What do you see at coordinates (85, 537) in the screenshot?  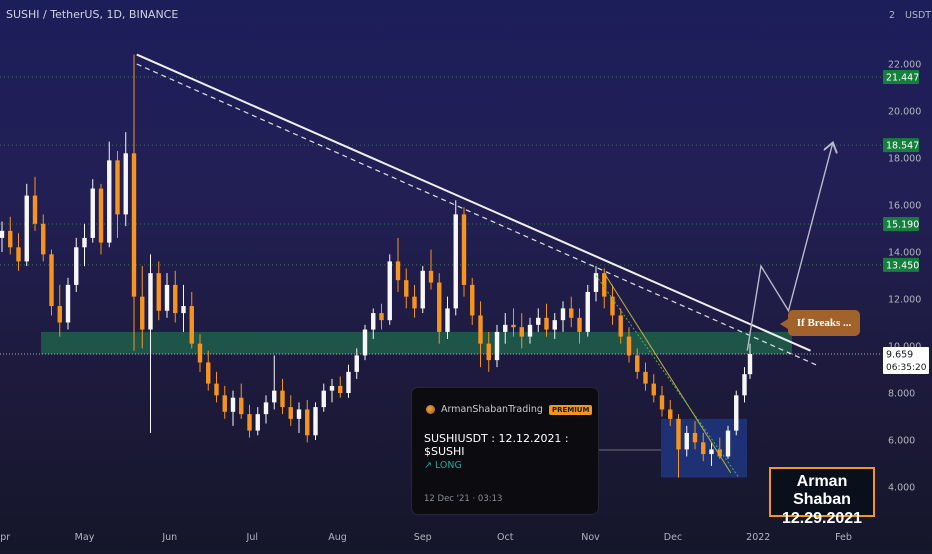 I see `x-tick-label: May` at bounding box center [85, 537].